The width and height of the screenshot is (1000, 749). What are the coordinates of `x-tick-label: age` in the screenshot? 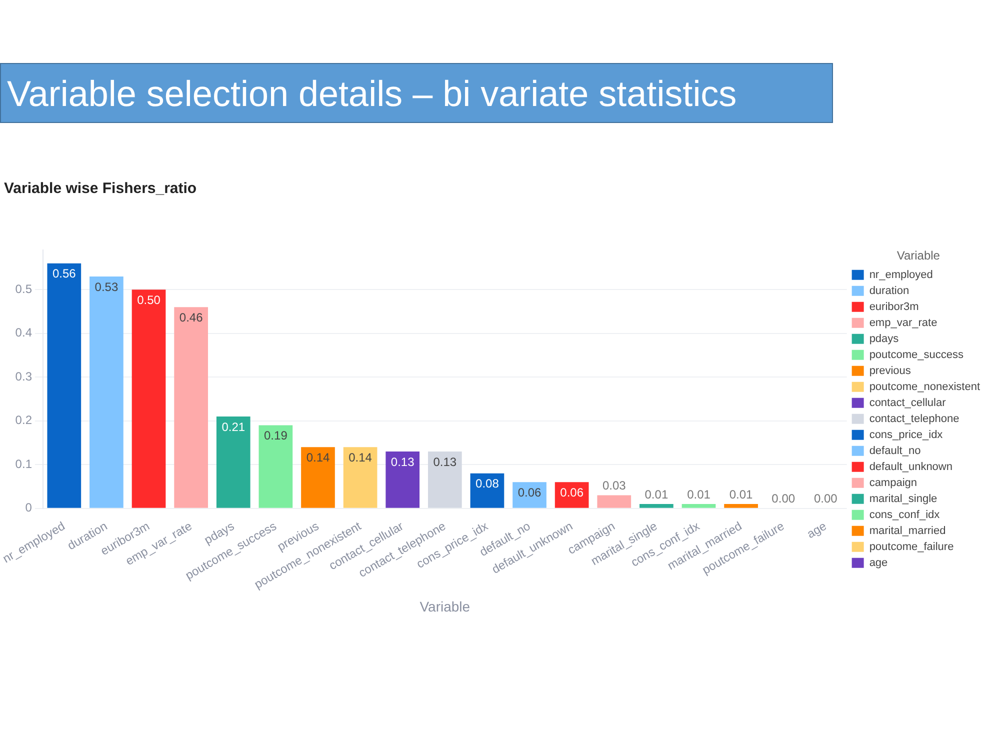 It's located at (817, 530).